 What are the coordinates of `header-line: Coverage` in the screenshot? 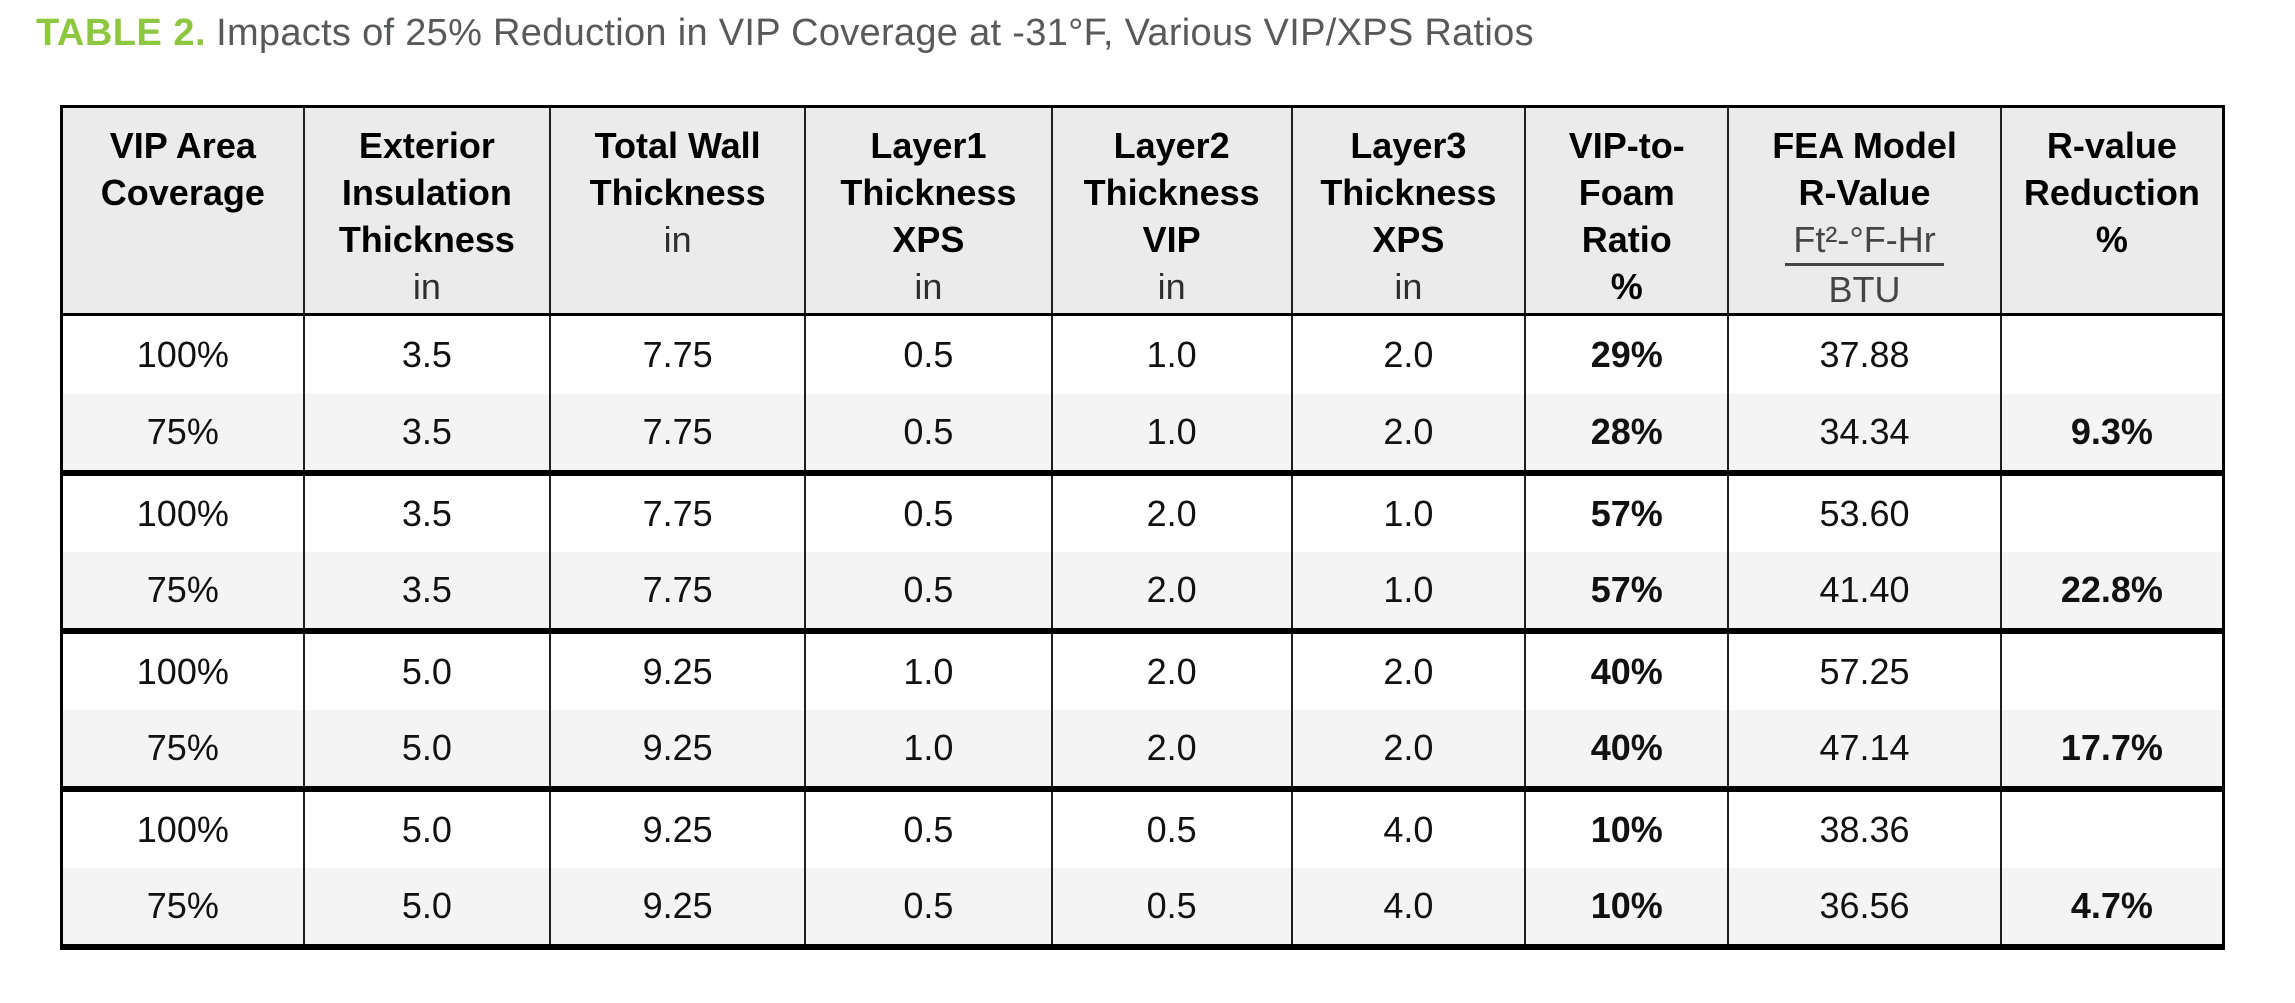 It's located at (182, 192).